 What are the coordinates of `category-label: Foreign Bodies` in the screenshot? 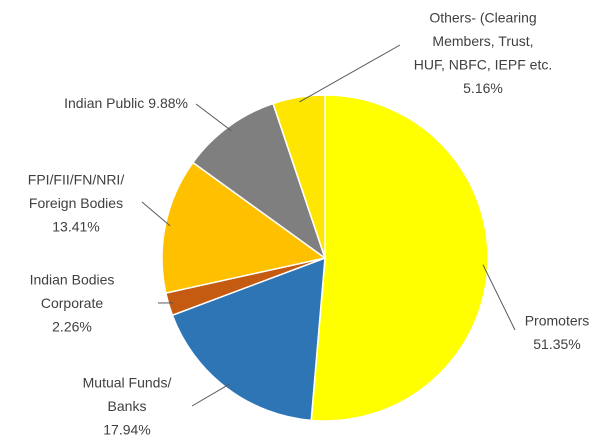 It's located at (76, 203).